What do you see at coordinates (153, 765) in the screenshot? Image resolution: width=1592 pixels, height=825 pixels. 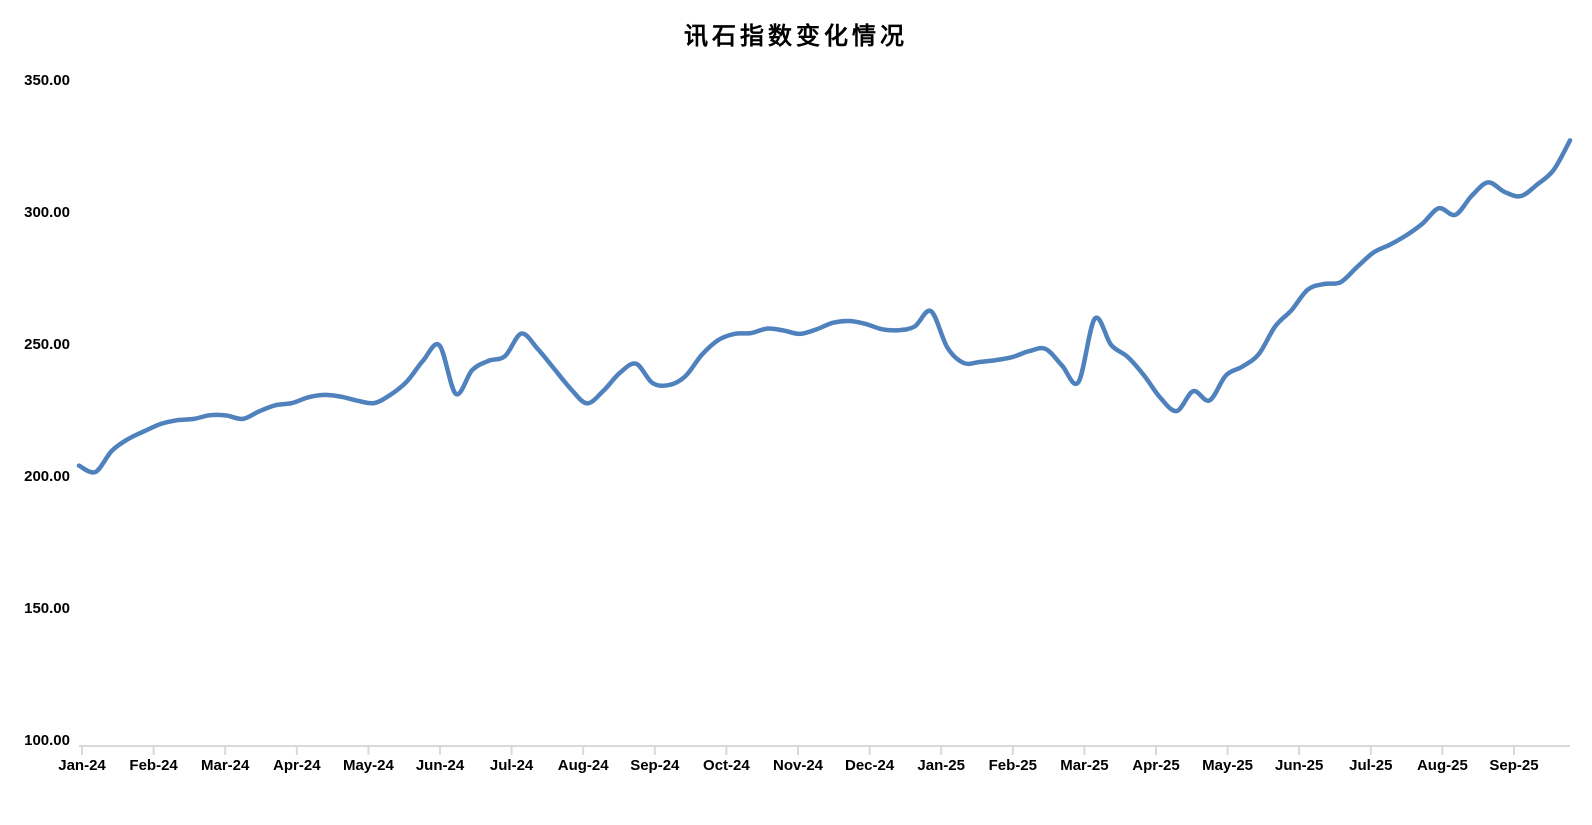 I see `x-axis-tick-label: Feb-24` at bounding box center [153, 765].